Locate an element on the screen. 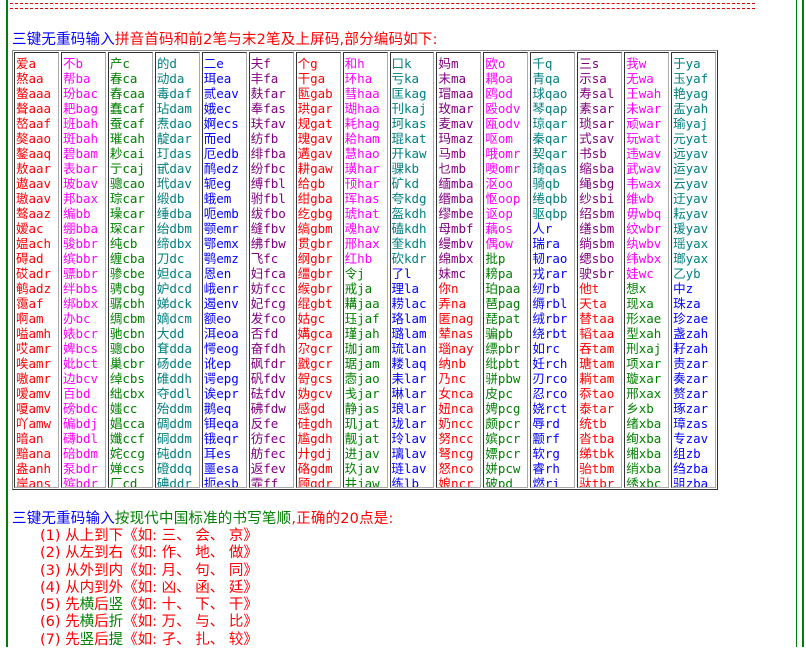  code-entry: 绯fba is located at coordinates (268, 153).